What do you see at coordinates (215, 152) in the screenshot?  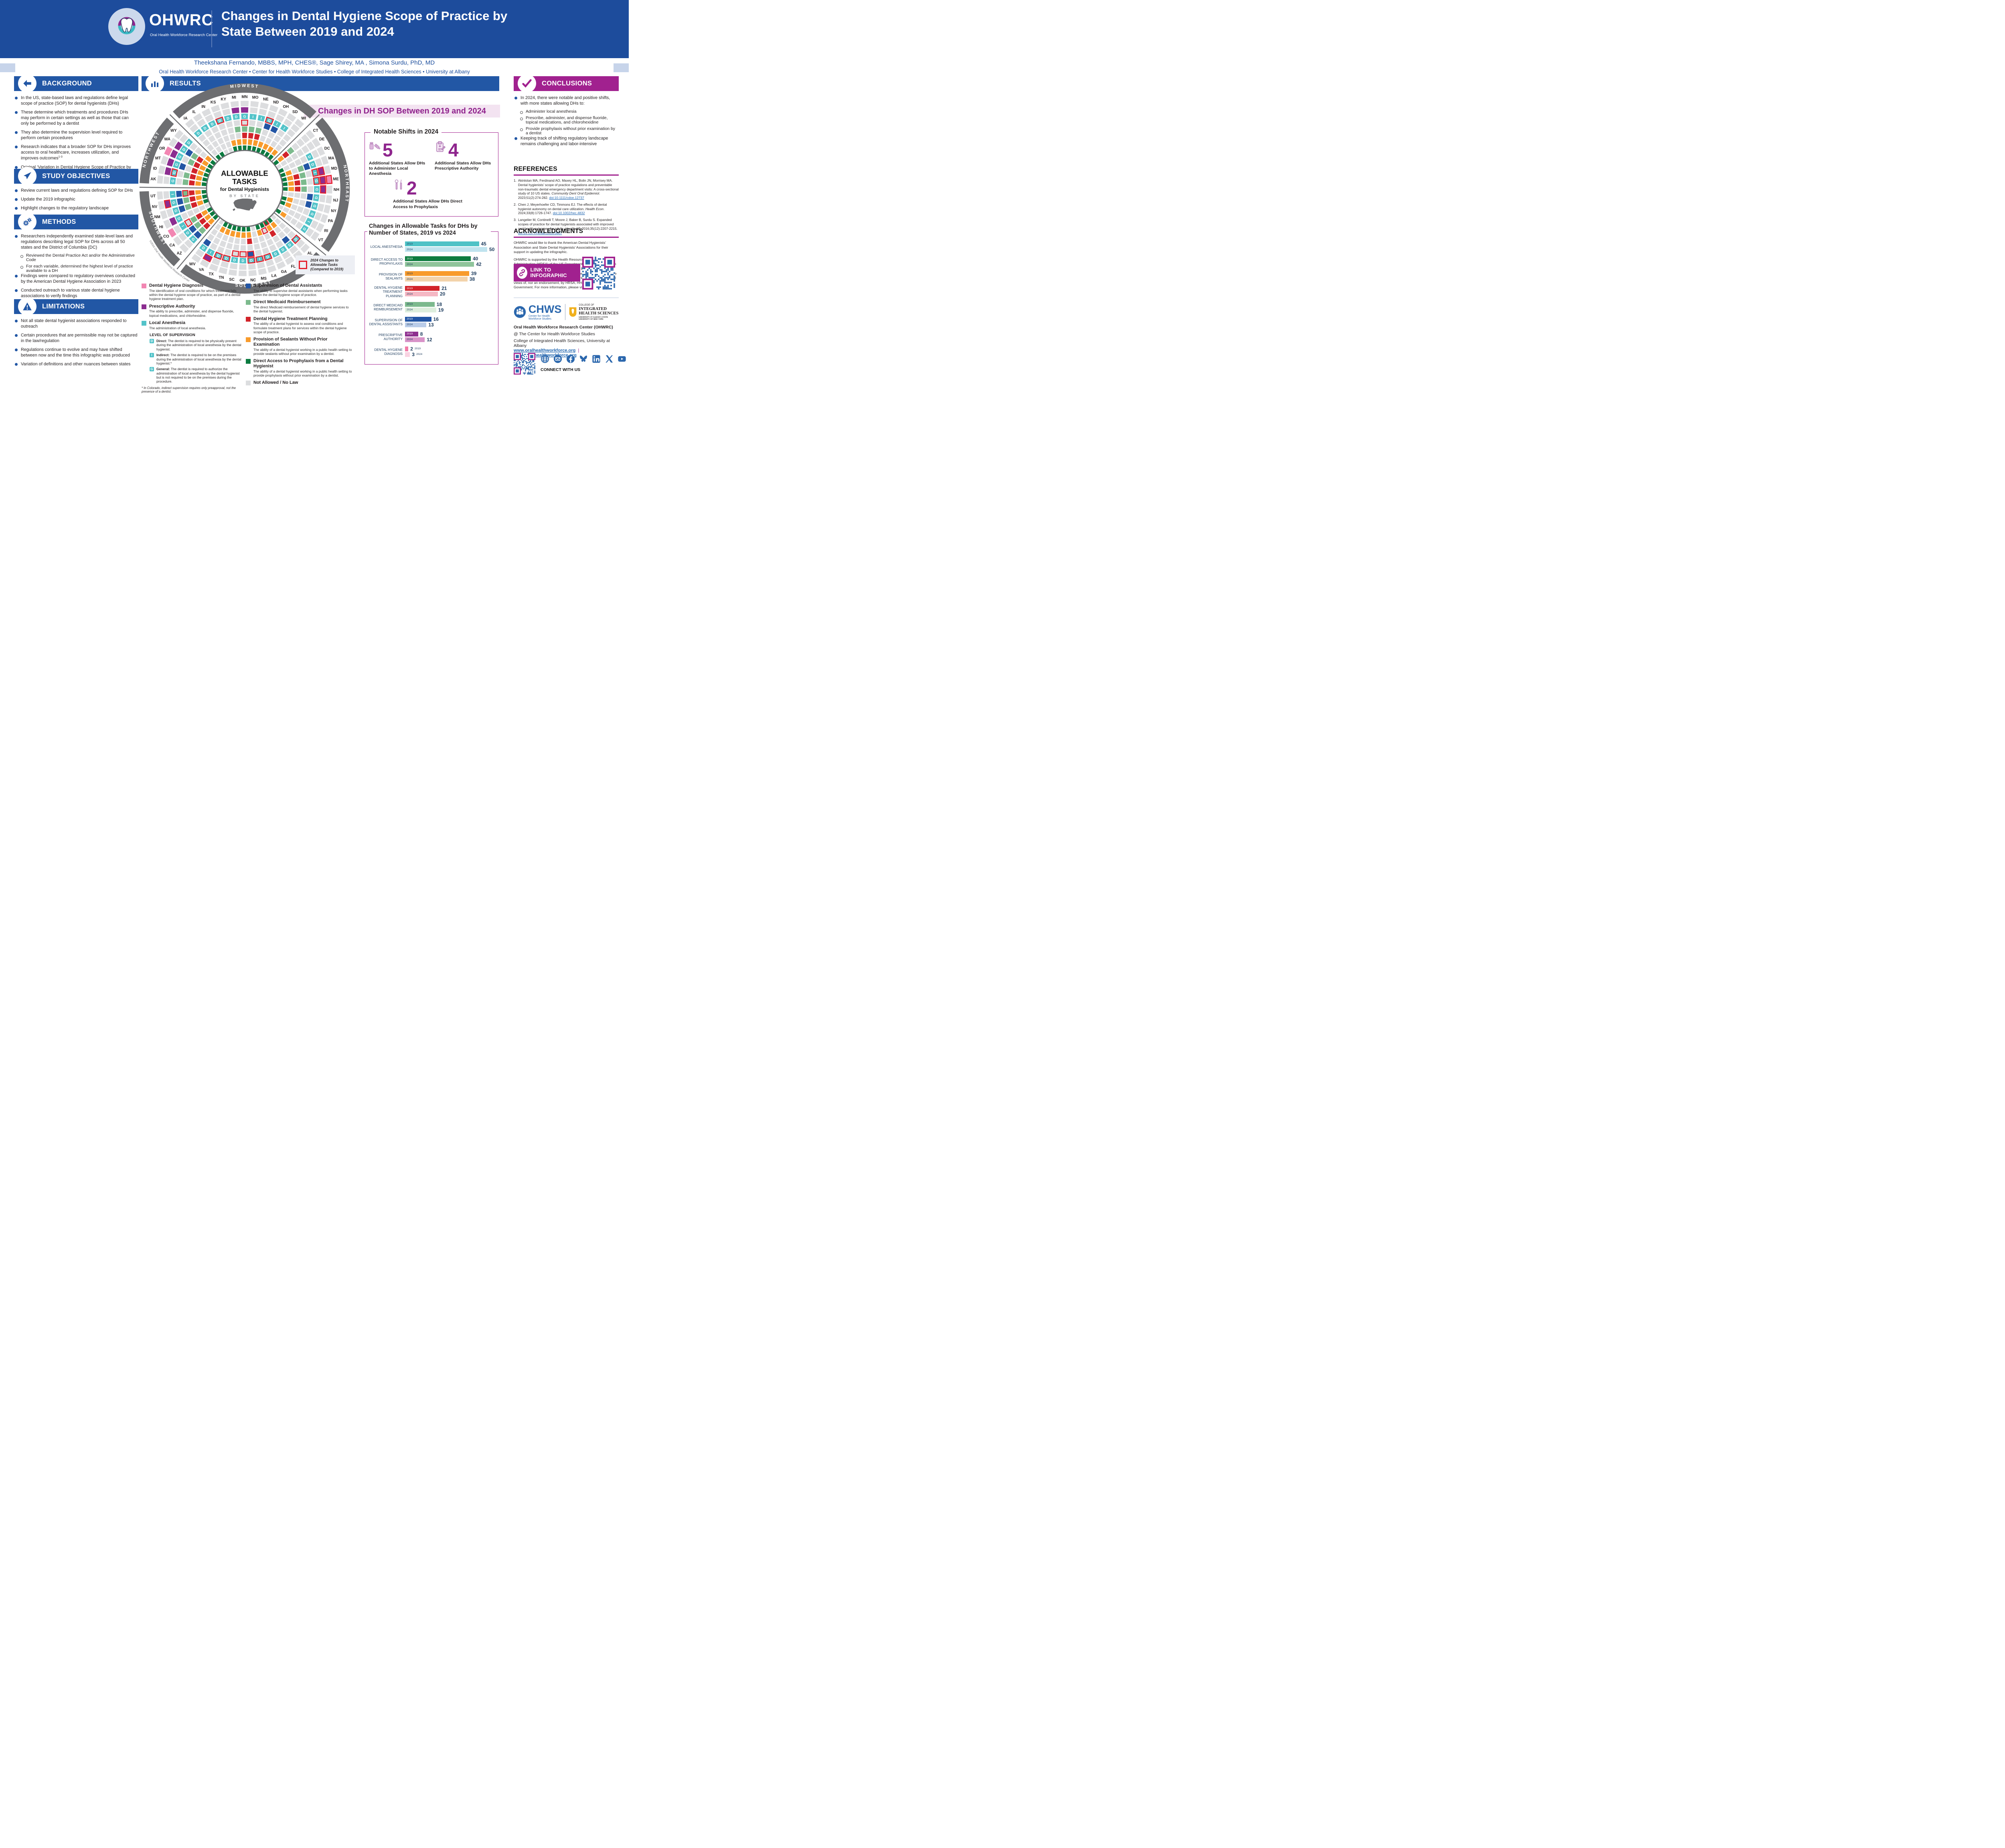 I see `wheel-cell-IA-se` at bounding box center [215, 152].